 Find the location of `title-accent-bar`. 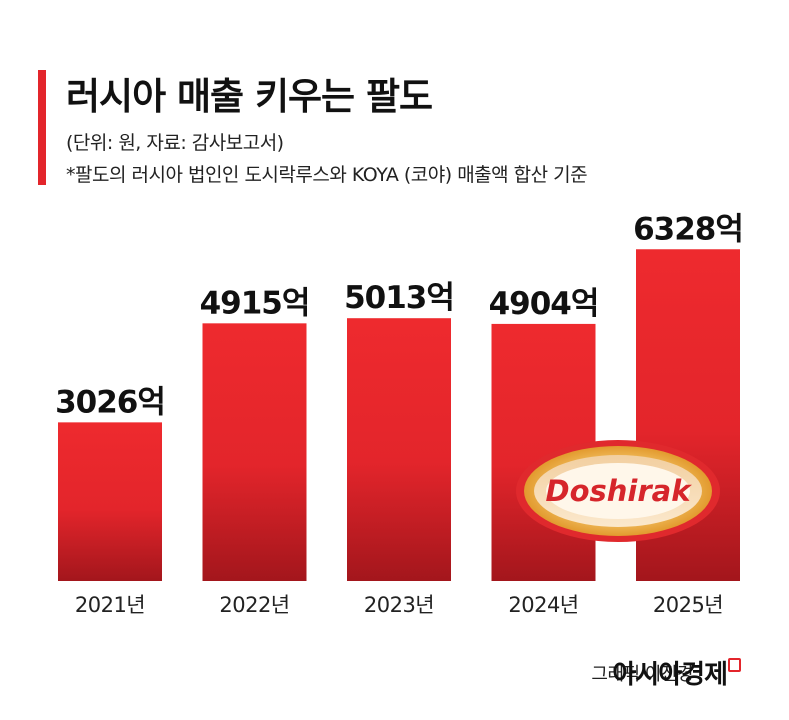

title-accent-bar is located at coordinates (42, 127).